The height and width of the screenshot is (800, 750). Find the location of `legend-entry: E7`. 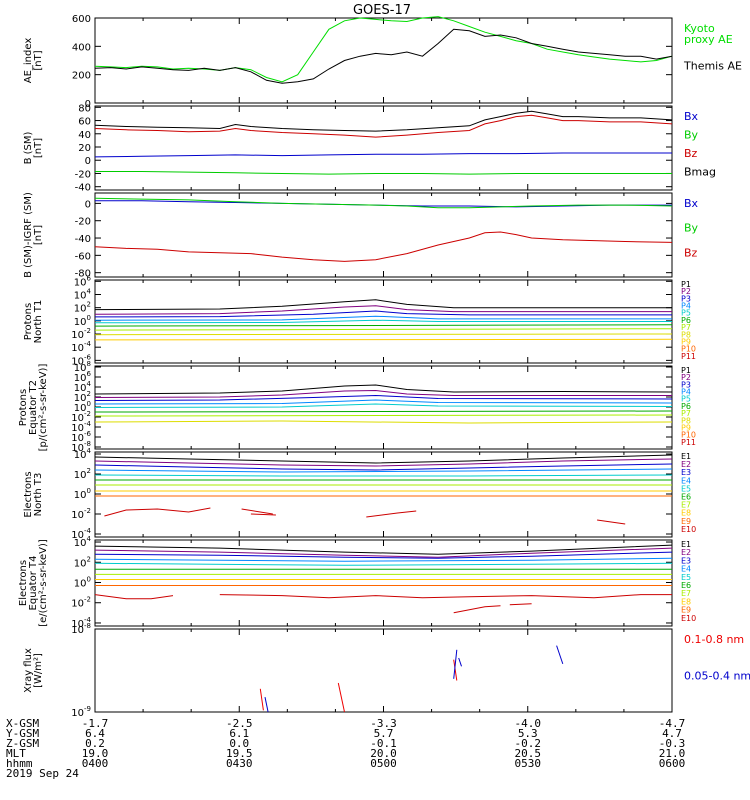

legend-entry: E7 is located at coordinates (686, 593).